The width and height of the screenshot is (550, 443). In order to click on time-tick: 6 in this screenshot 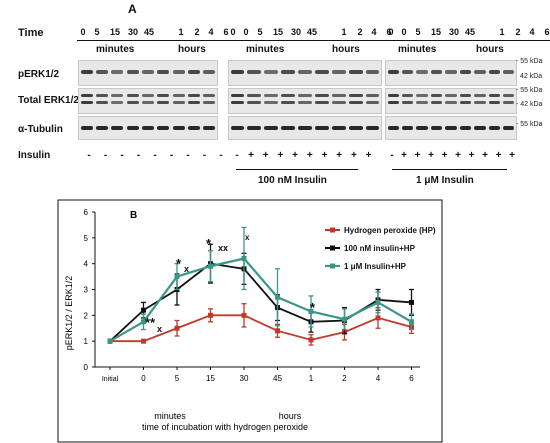, I will do `click(547, 32)`.